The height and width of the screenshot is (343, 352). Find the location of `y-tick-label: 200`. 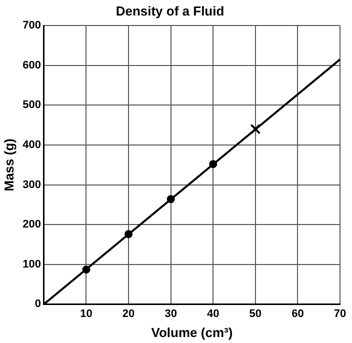

y-tick-label: 200 is located at coordinates (31, 224).